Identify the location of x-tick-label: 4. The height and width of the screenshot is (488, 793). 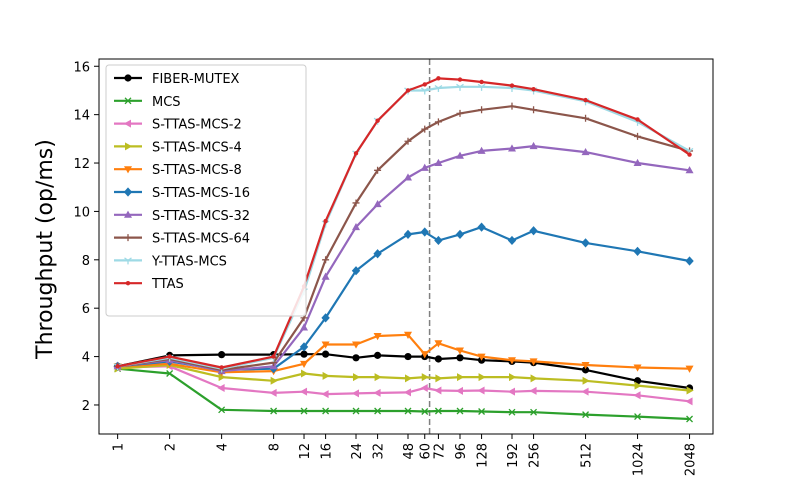
(223, 447).